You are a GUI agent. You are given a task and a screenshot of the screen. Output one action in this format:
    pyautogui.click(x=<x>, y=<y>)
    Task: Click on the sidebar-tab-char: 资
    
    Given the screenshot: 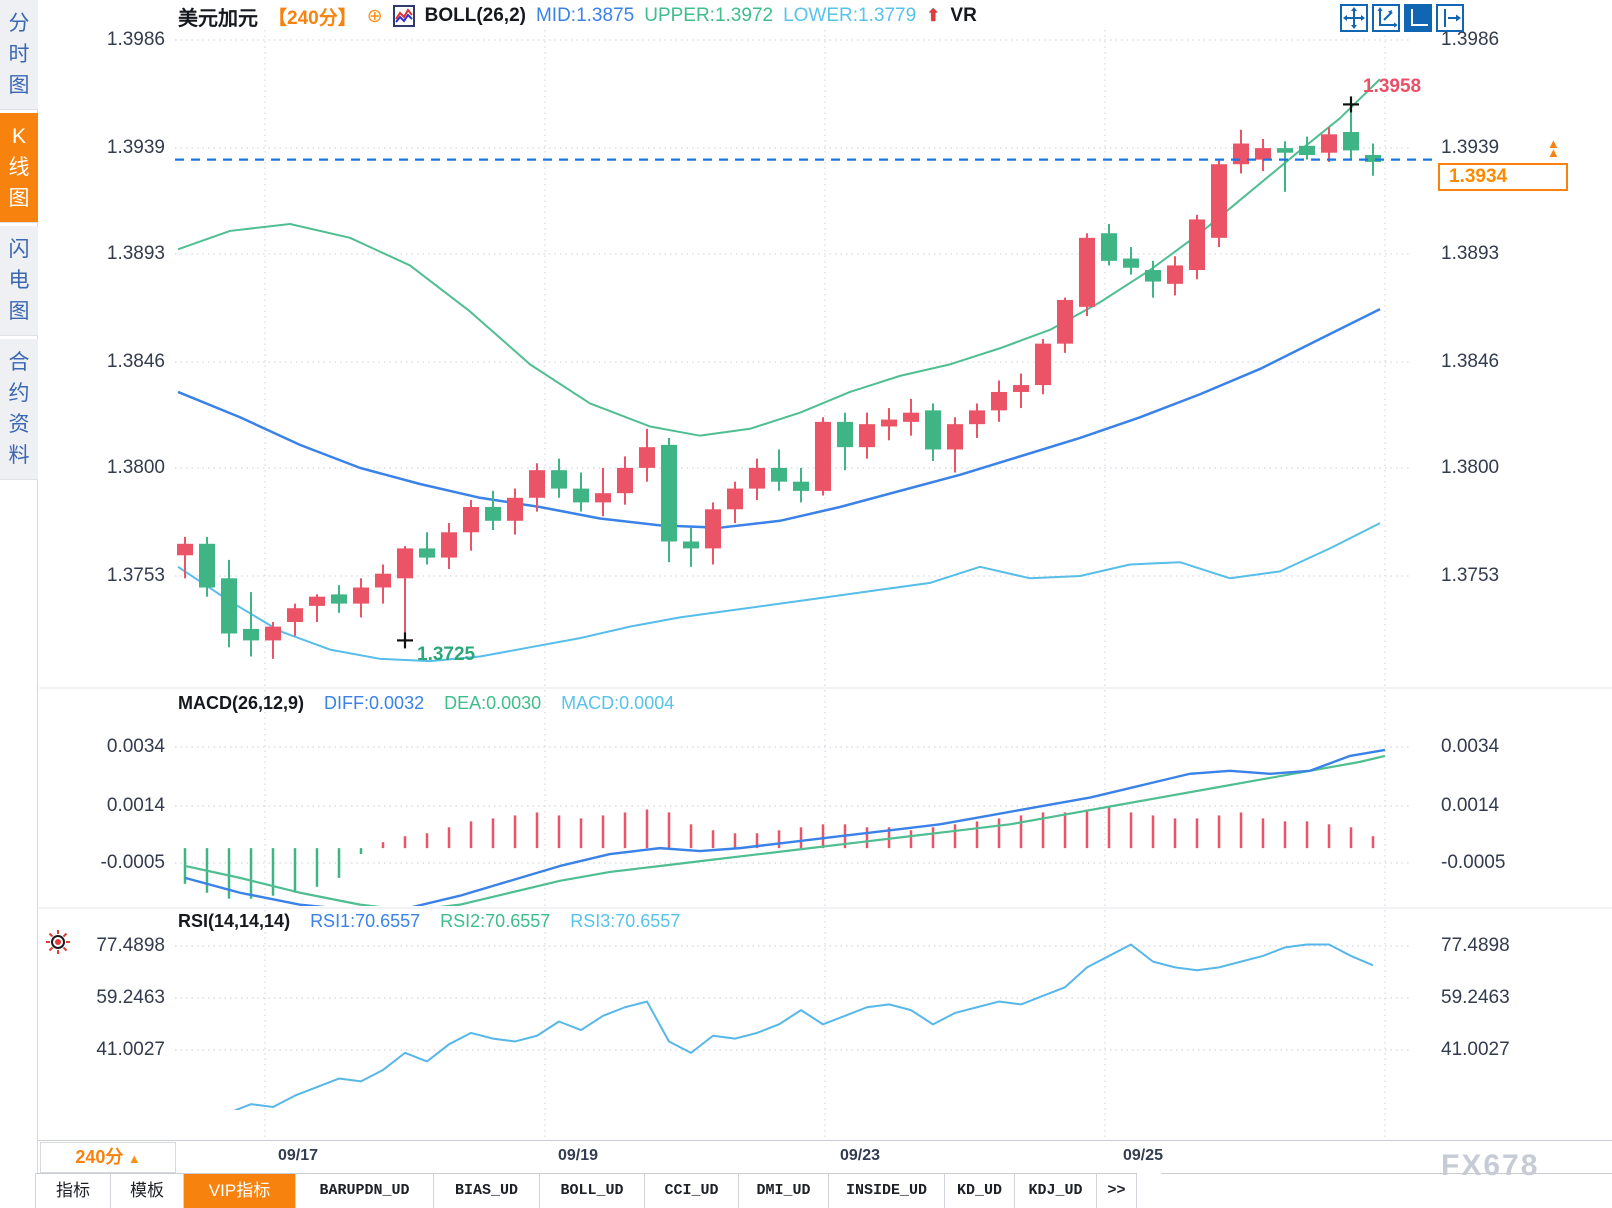 What is the action you would take?
    pyautogui.click(x=19, y=424)
    